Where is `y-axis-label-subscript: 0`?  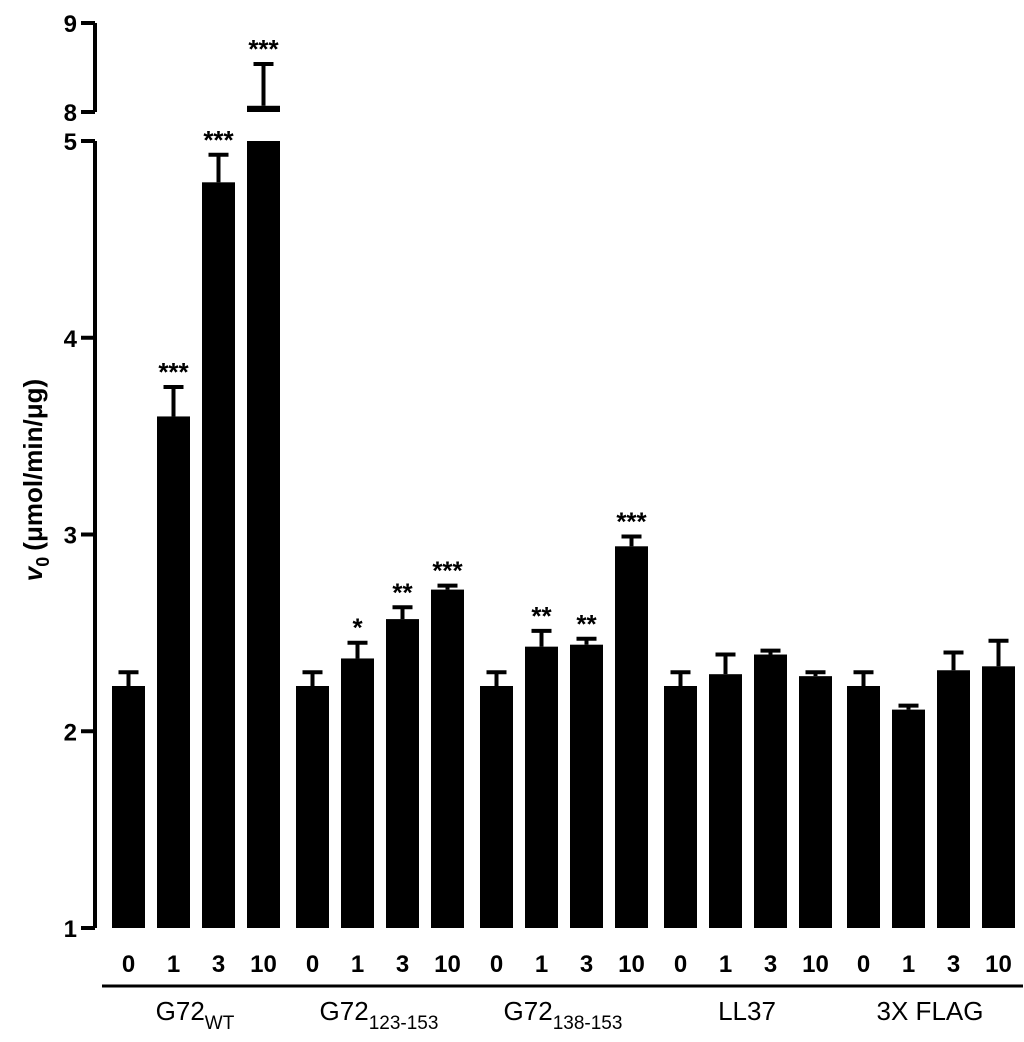
y-axis-label-subscript: 0 is located at coordinates (43, 562).